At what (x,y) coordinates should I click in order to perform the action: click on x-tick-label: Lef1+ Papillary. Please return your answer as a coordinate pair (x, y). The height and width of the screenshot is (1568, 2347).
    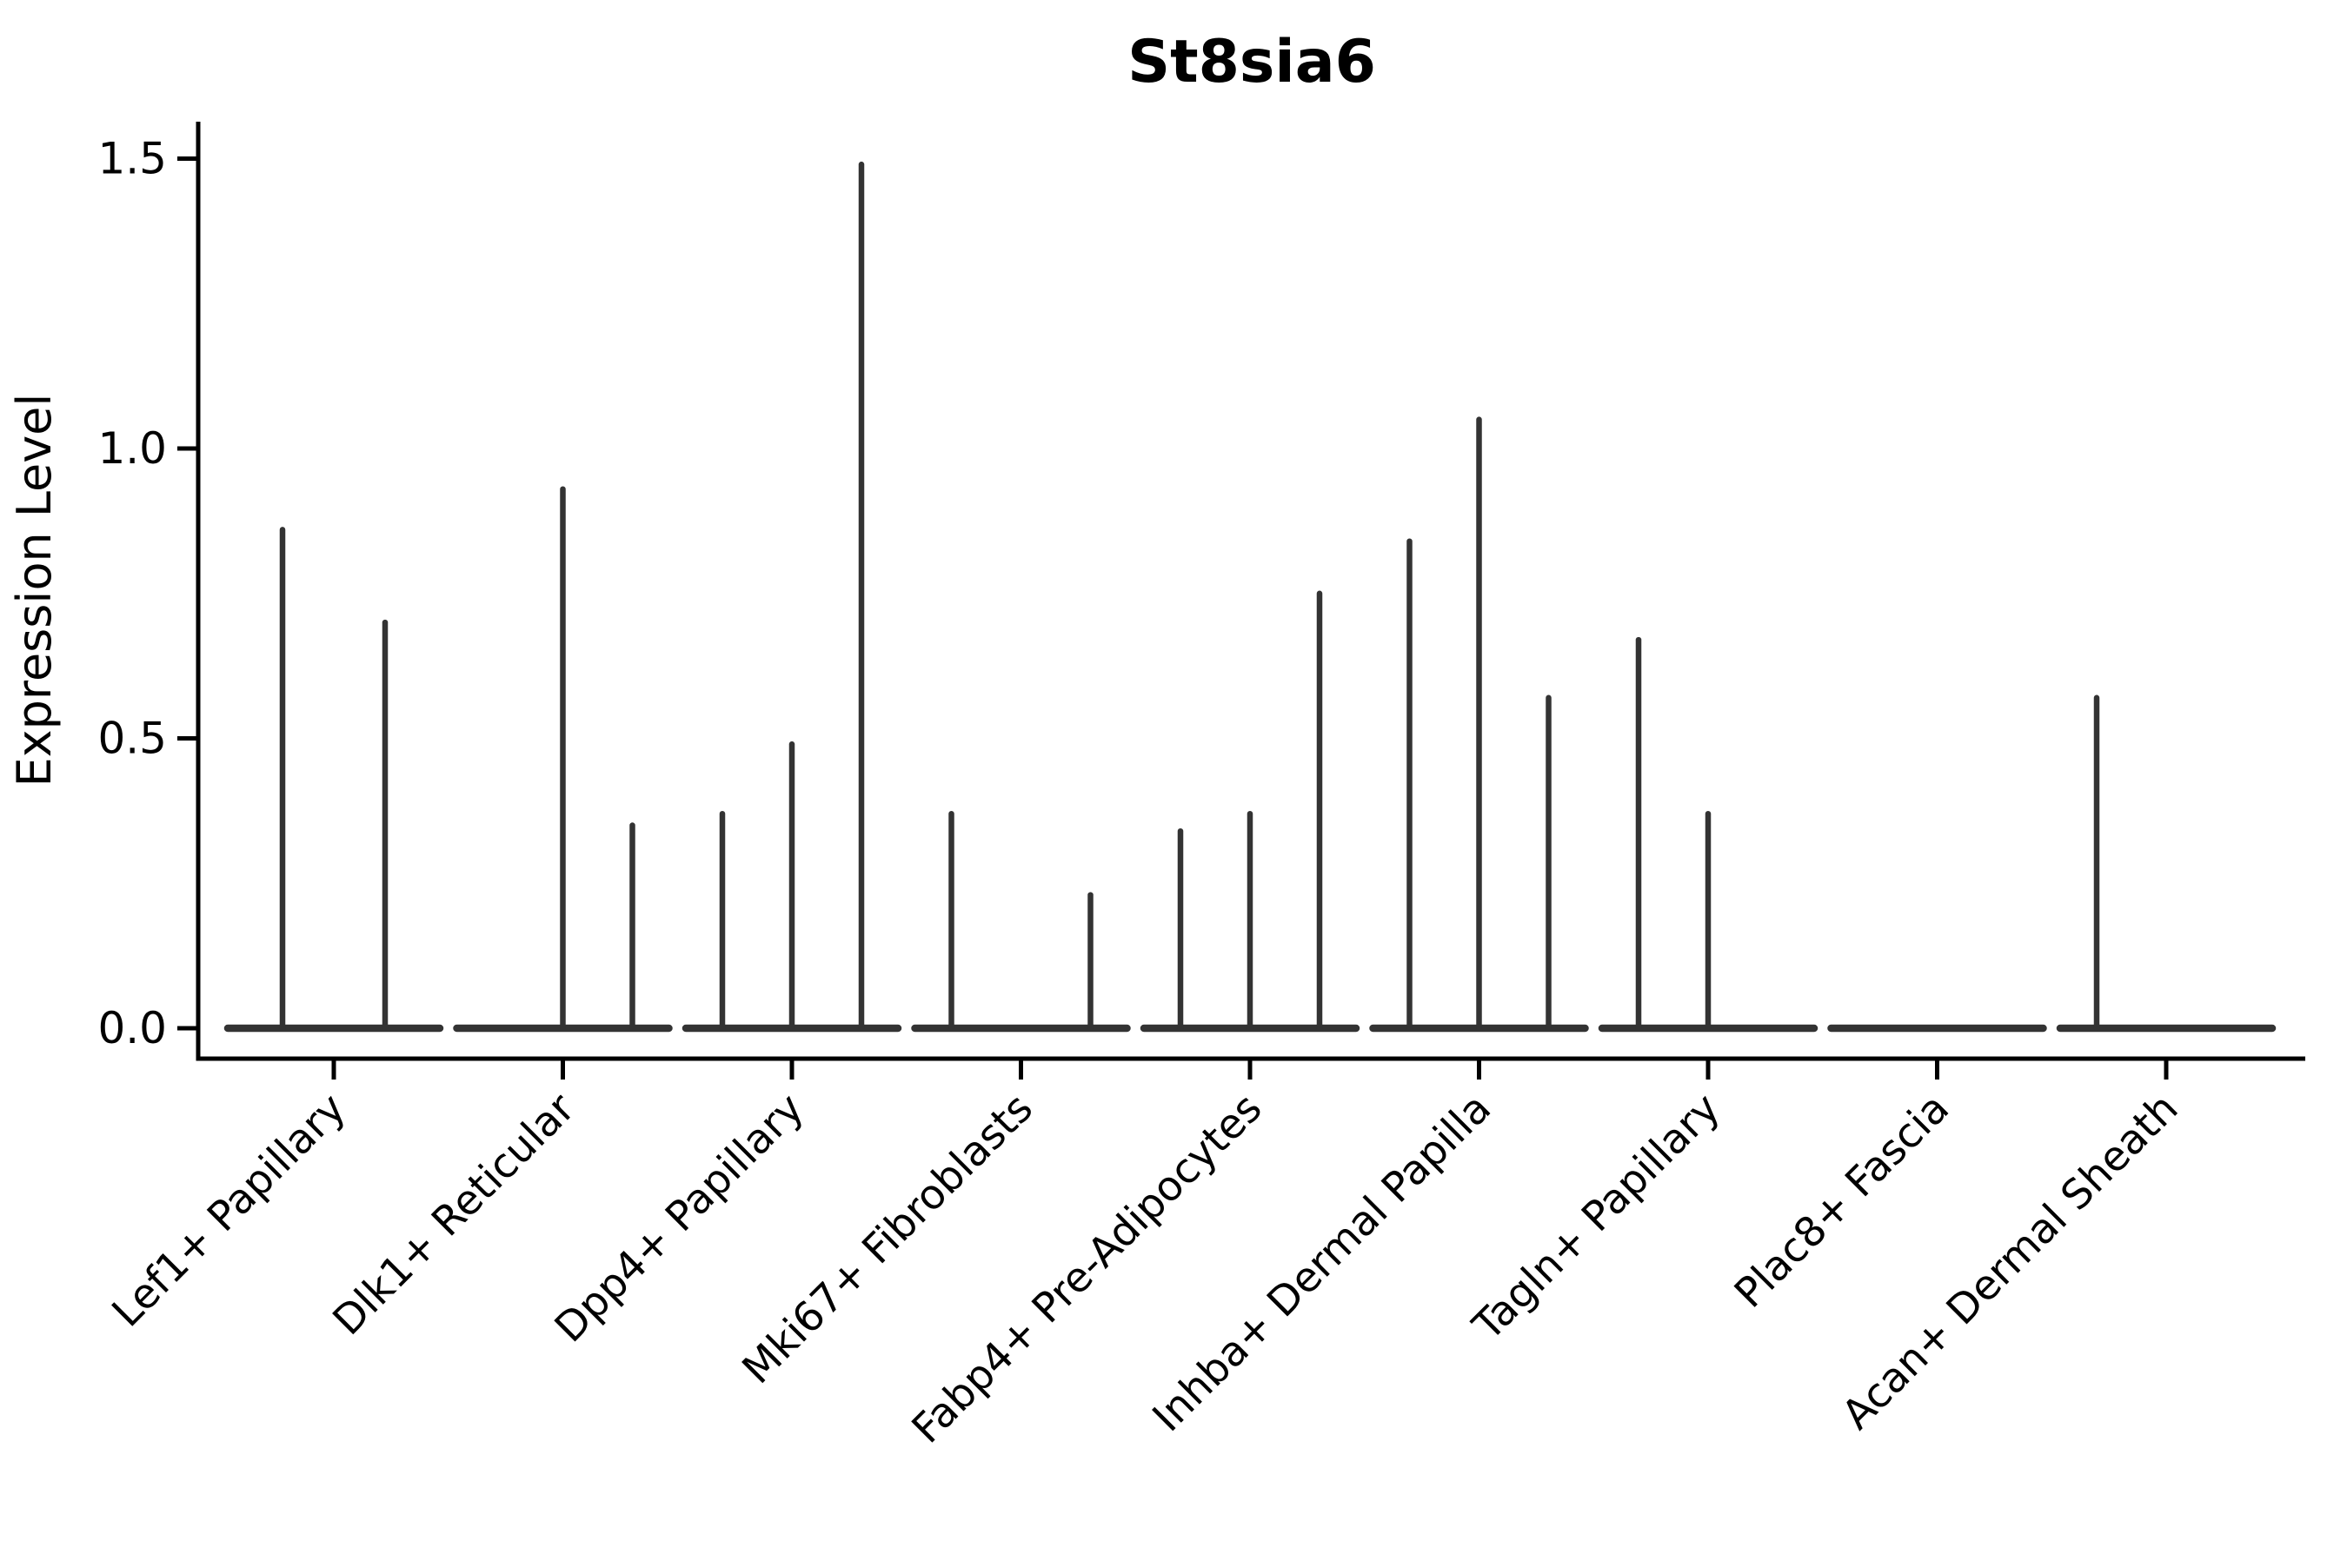
    Looking at the image, I should click on (229, 1211).